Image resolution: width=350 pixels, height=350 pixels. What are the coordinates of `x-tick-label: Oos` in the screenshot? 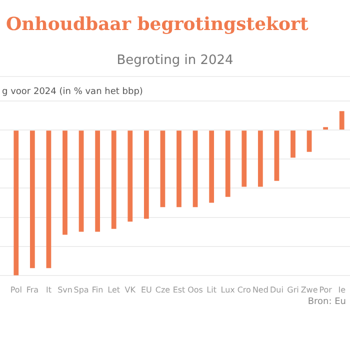 It's located at (195, 289).